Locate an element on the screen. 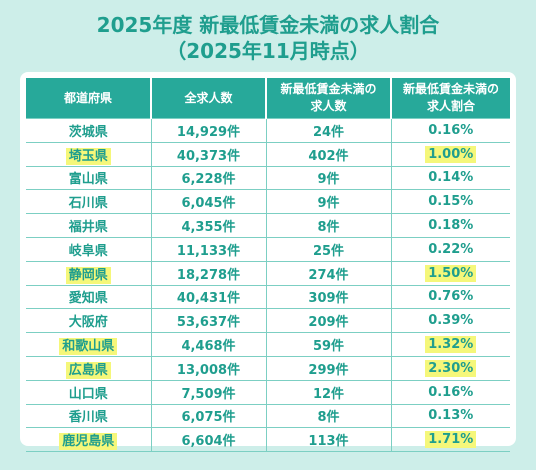  cell-below-min-text: 12件 is located at coordinates (328, 394).